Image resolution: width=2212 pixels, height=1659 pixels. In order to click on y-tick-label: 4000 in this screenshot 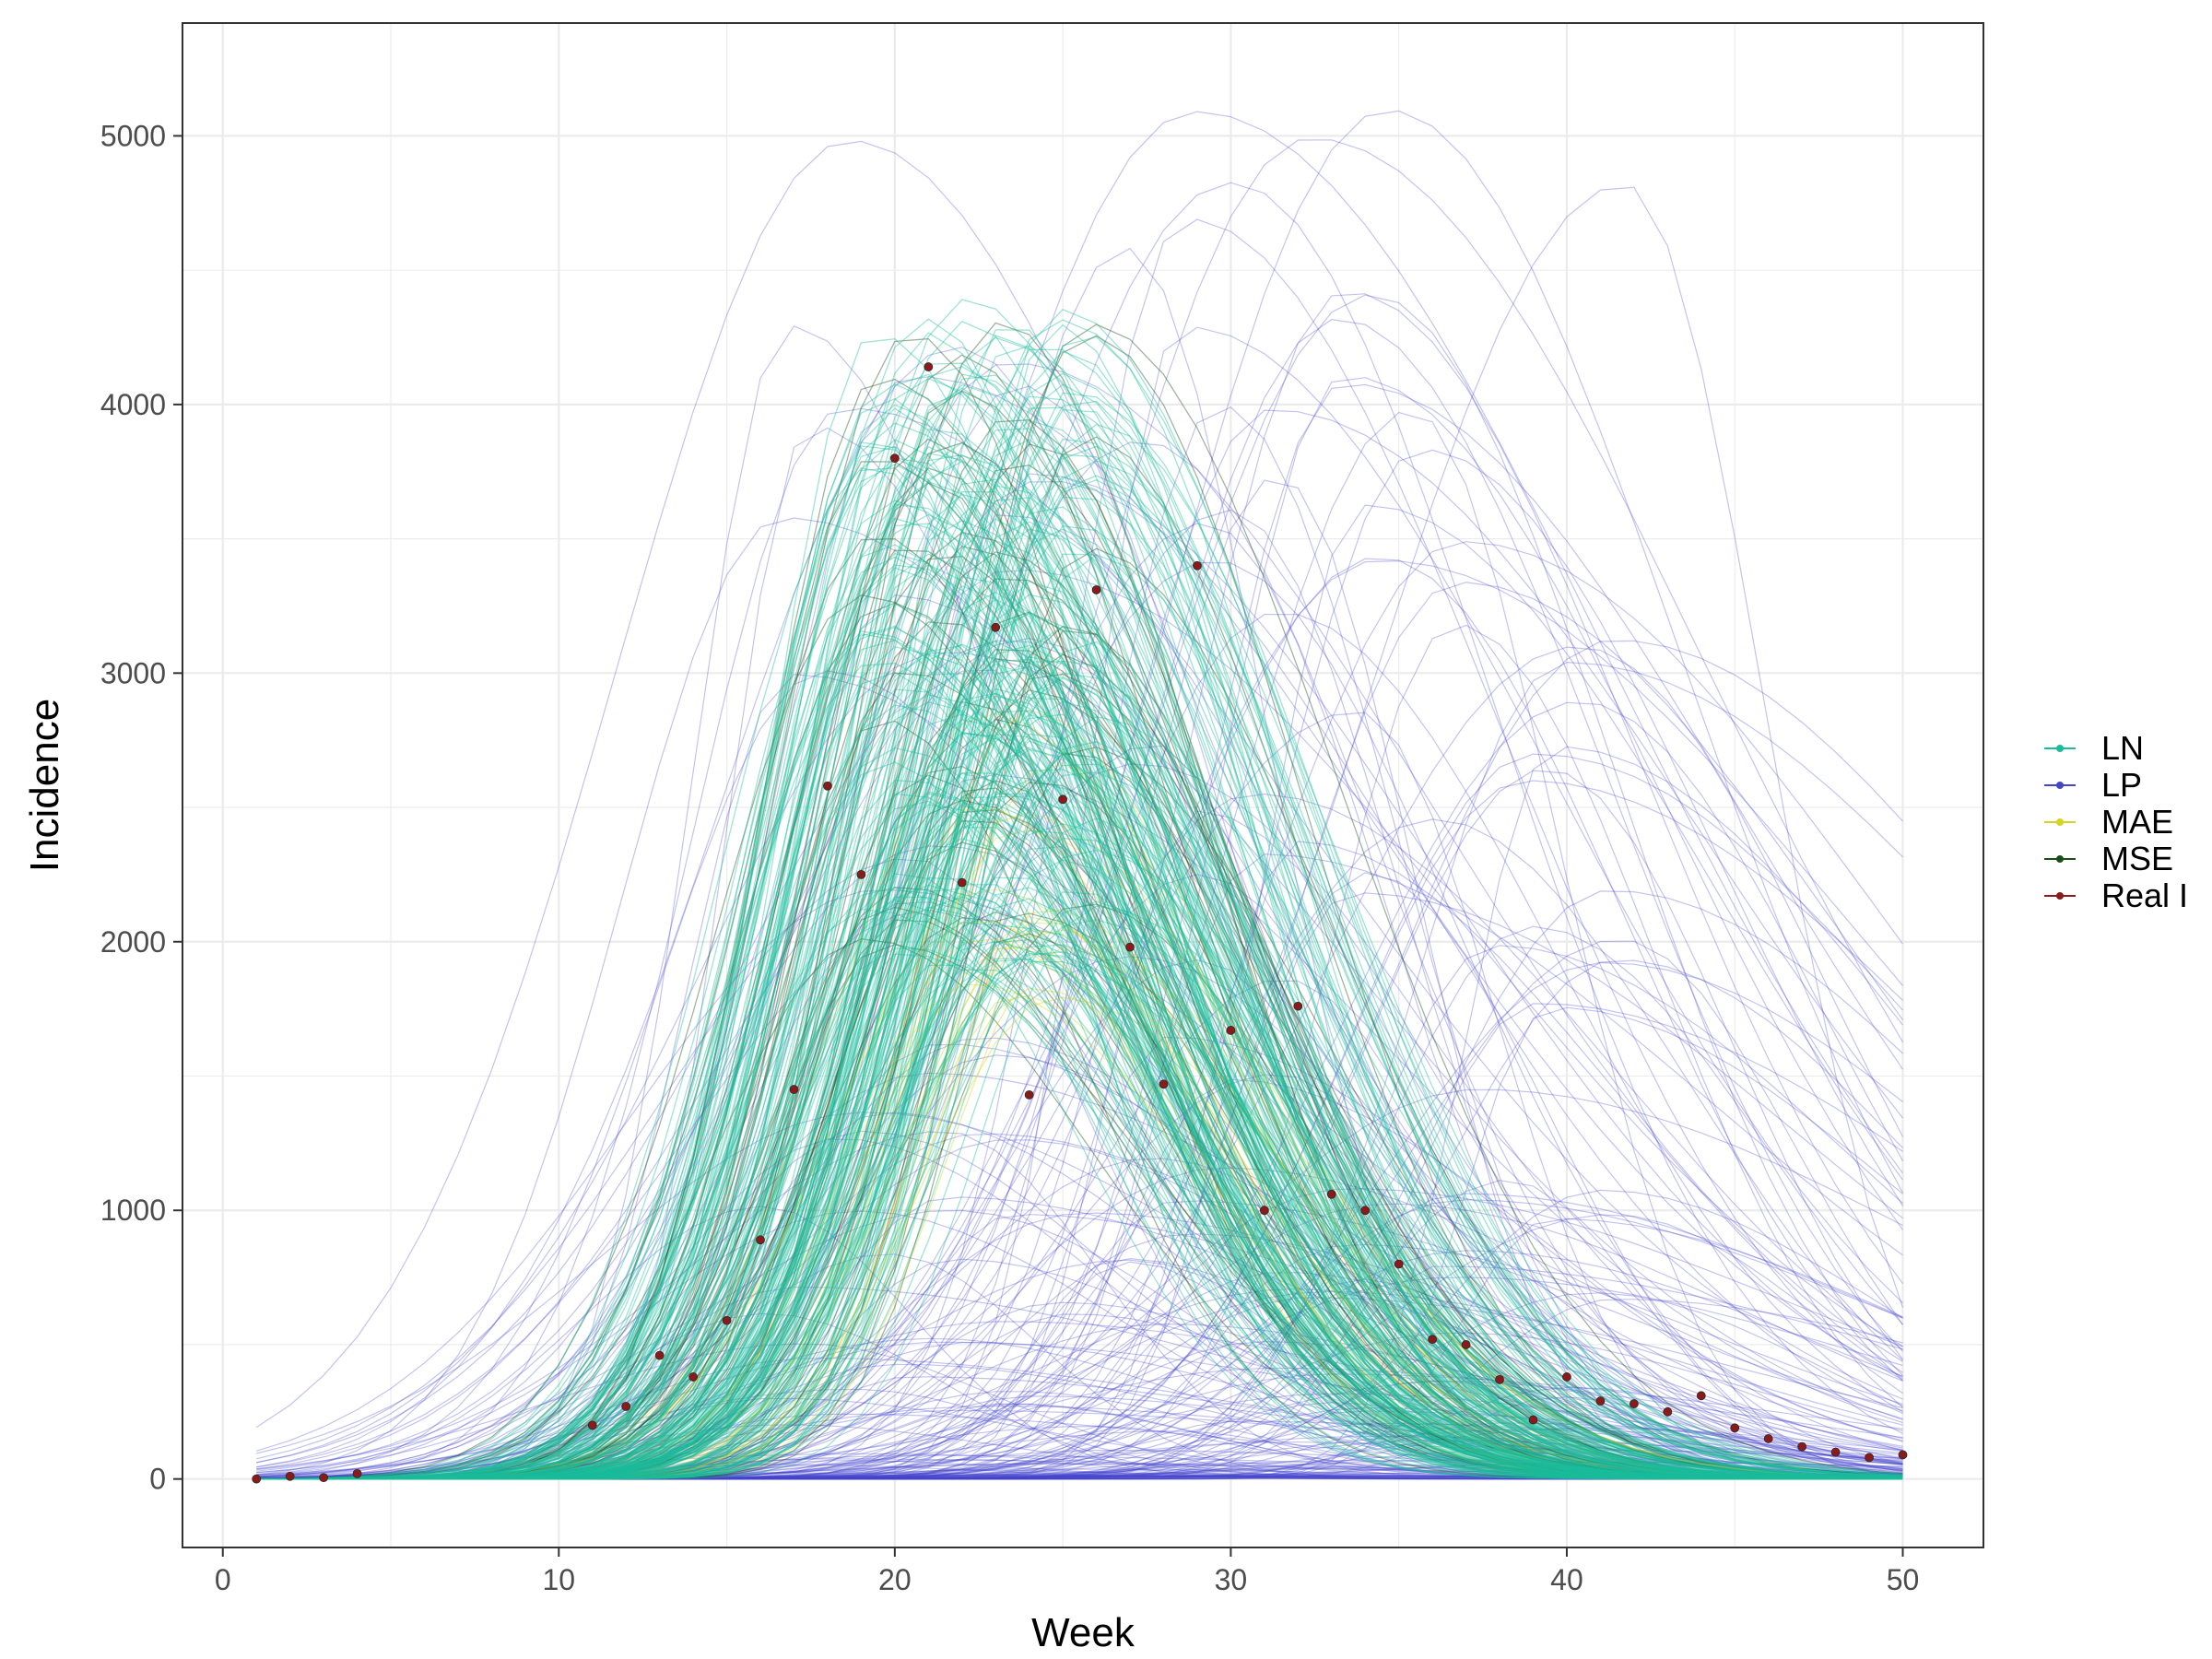, I will do `click(133, 404)`.